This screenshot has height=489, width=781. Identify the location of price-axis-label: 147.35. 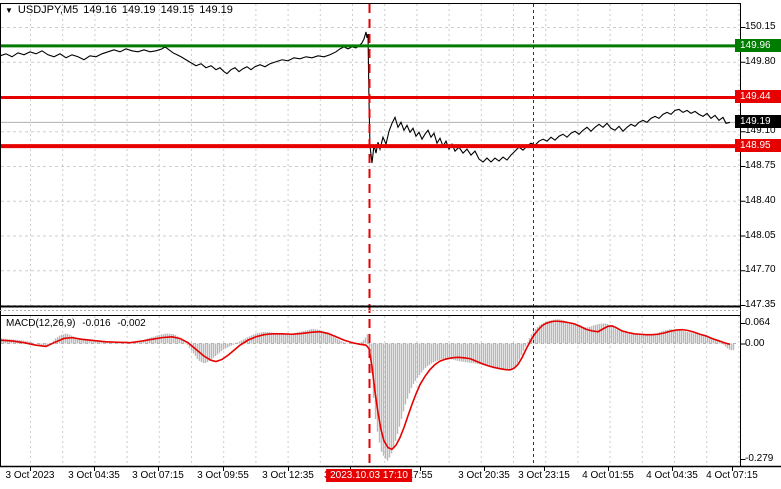
(760, 304).